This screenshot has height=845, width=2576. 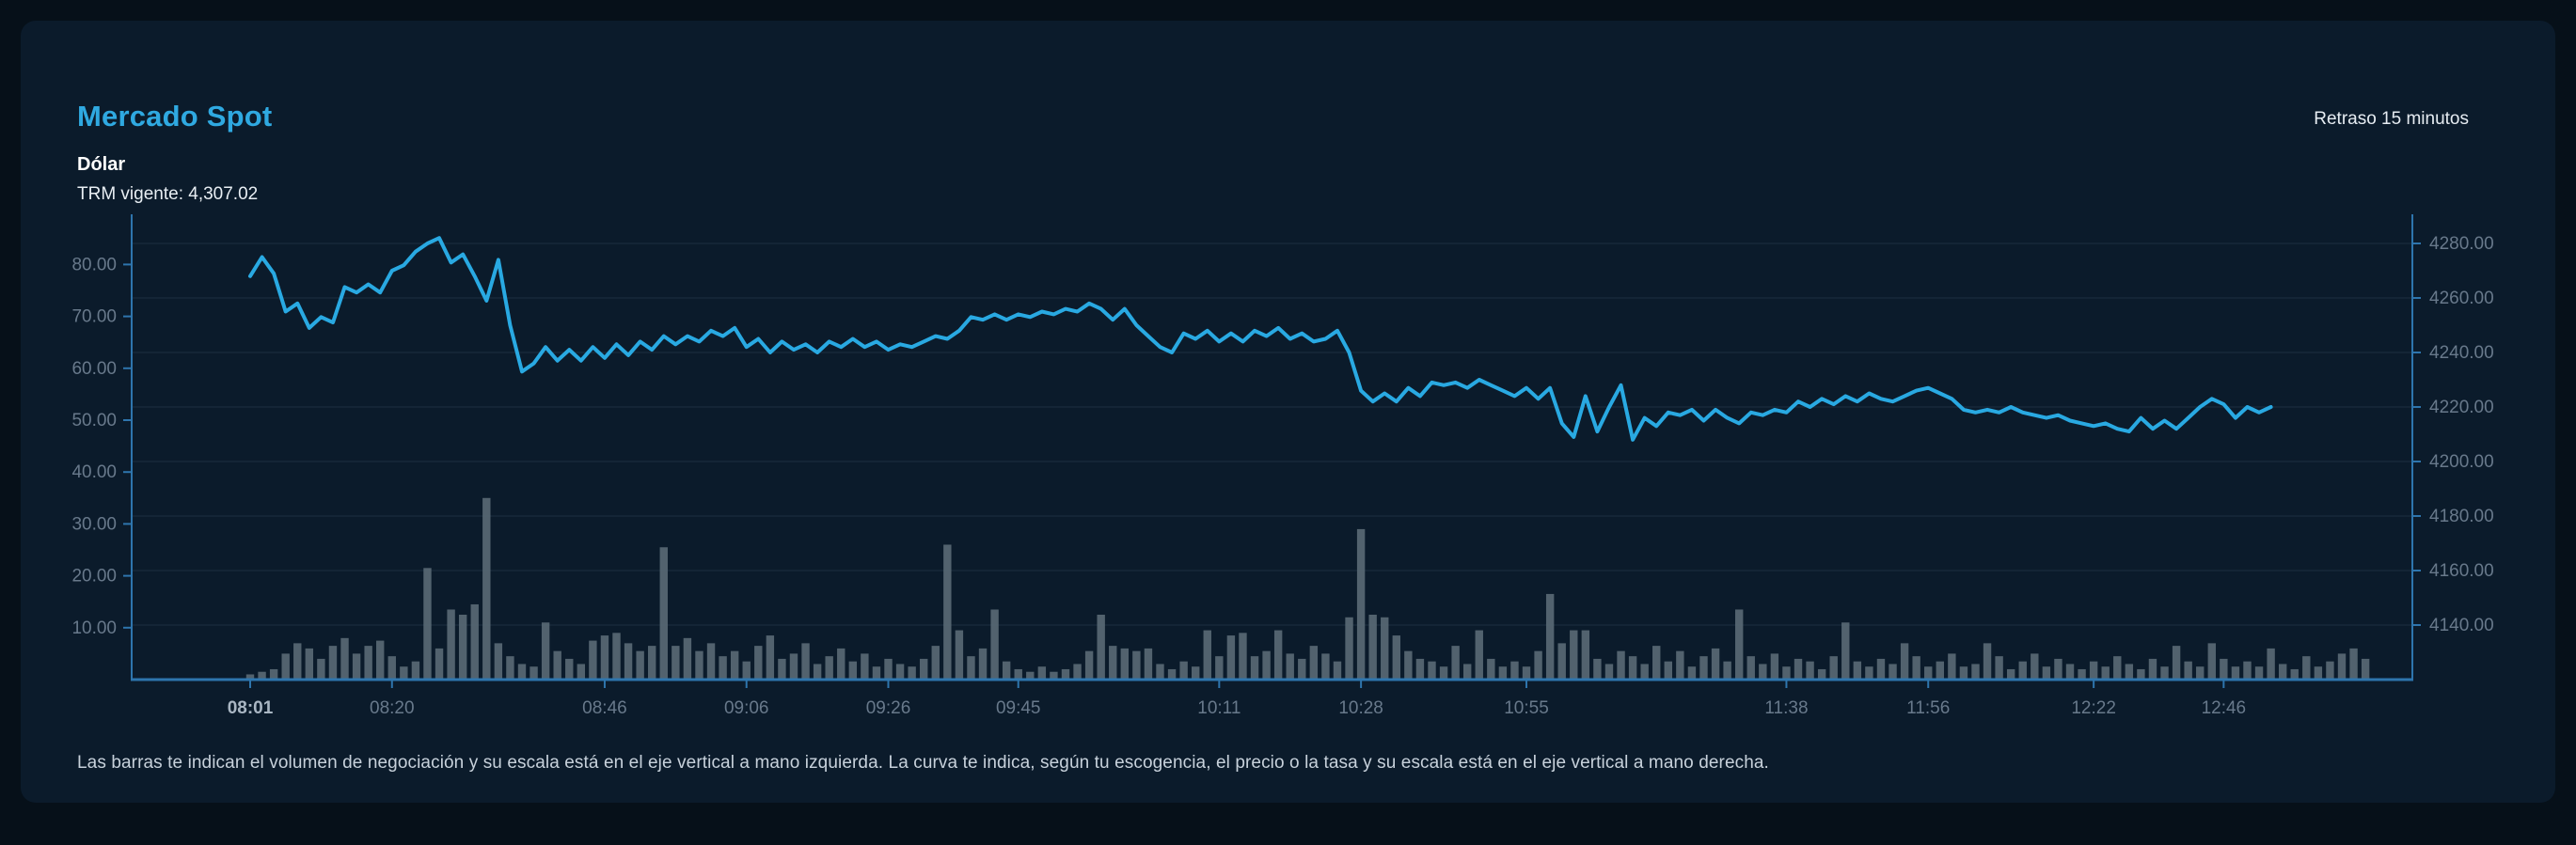 I want to click on left-axis-label: 30.00, so click(x=94, y=524).